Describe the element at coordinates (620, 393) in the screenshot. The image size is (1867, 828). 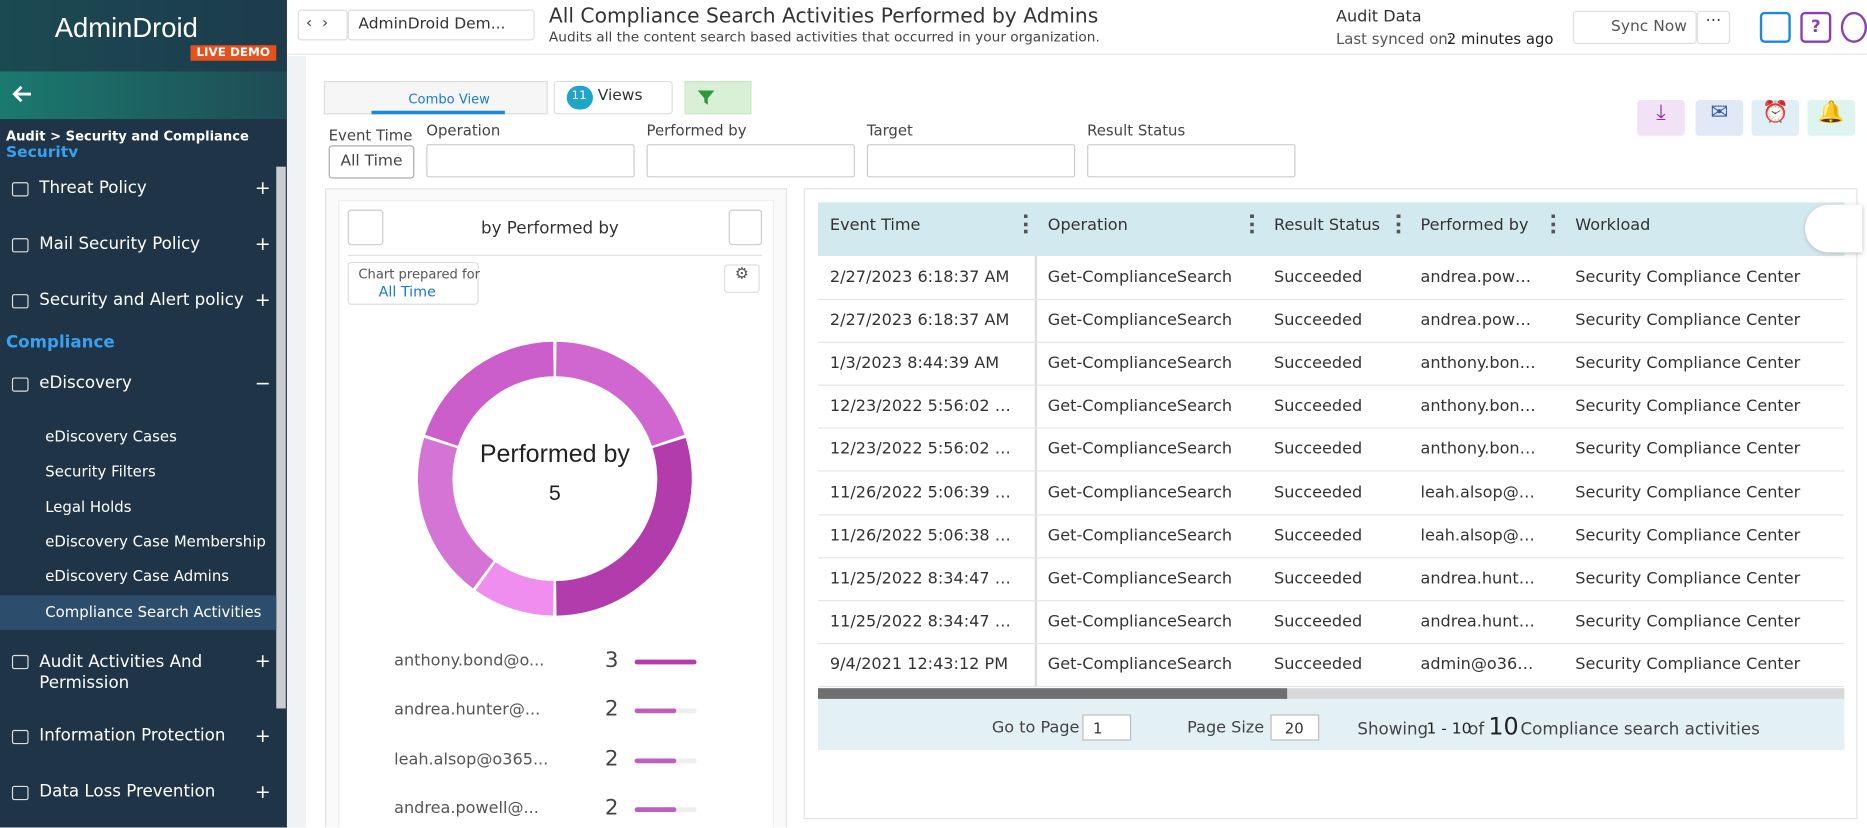
I see `donut-segment` at that location.